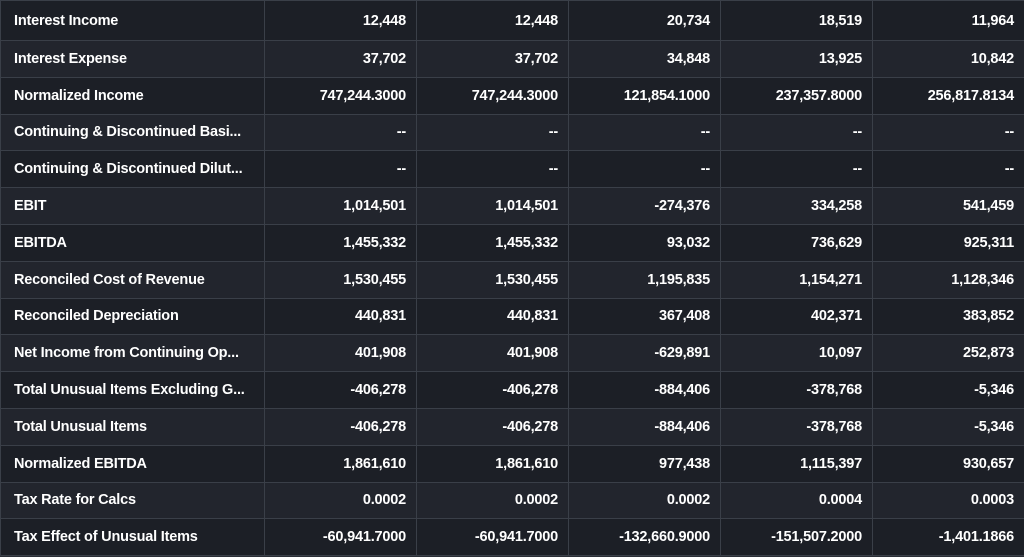  Describe the element at coordinates (340, 353) in the screenshot. I see `value-cell: 401,908` at that location.